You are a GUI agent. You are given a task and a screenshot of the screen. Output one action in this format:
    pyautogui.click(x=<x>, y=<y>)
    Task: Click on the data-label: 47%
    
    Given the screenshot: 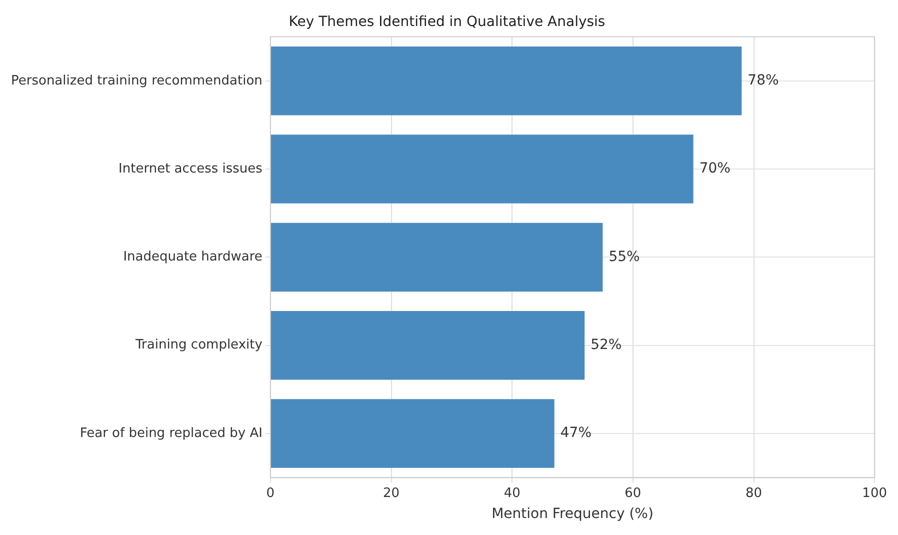 What is the action you would take?
    pyautogui.click(x=576, y=433)
    